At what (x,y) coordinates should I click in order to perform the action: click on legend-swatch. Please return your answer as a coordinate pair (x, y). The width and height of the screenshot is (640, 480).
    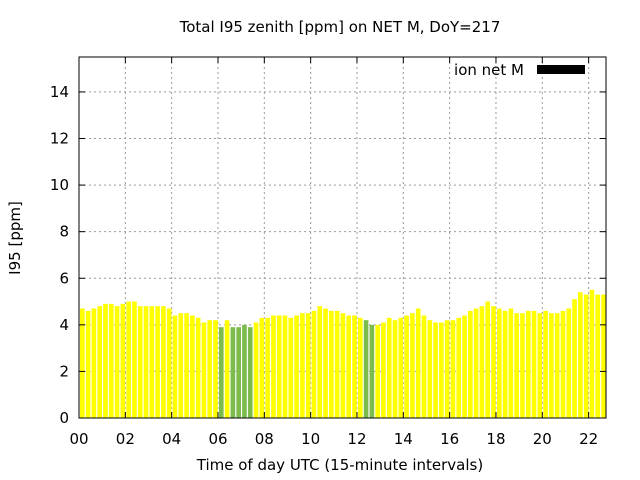
    Looking at the image, I should click on (561, 69).